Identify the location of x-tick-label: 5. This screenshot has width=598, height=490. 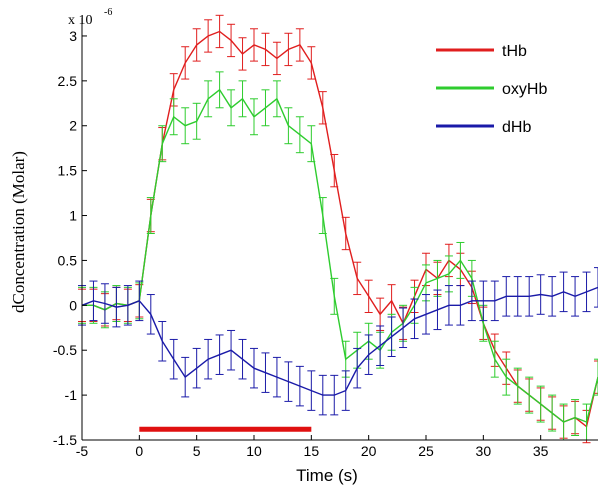
(197, 451).